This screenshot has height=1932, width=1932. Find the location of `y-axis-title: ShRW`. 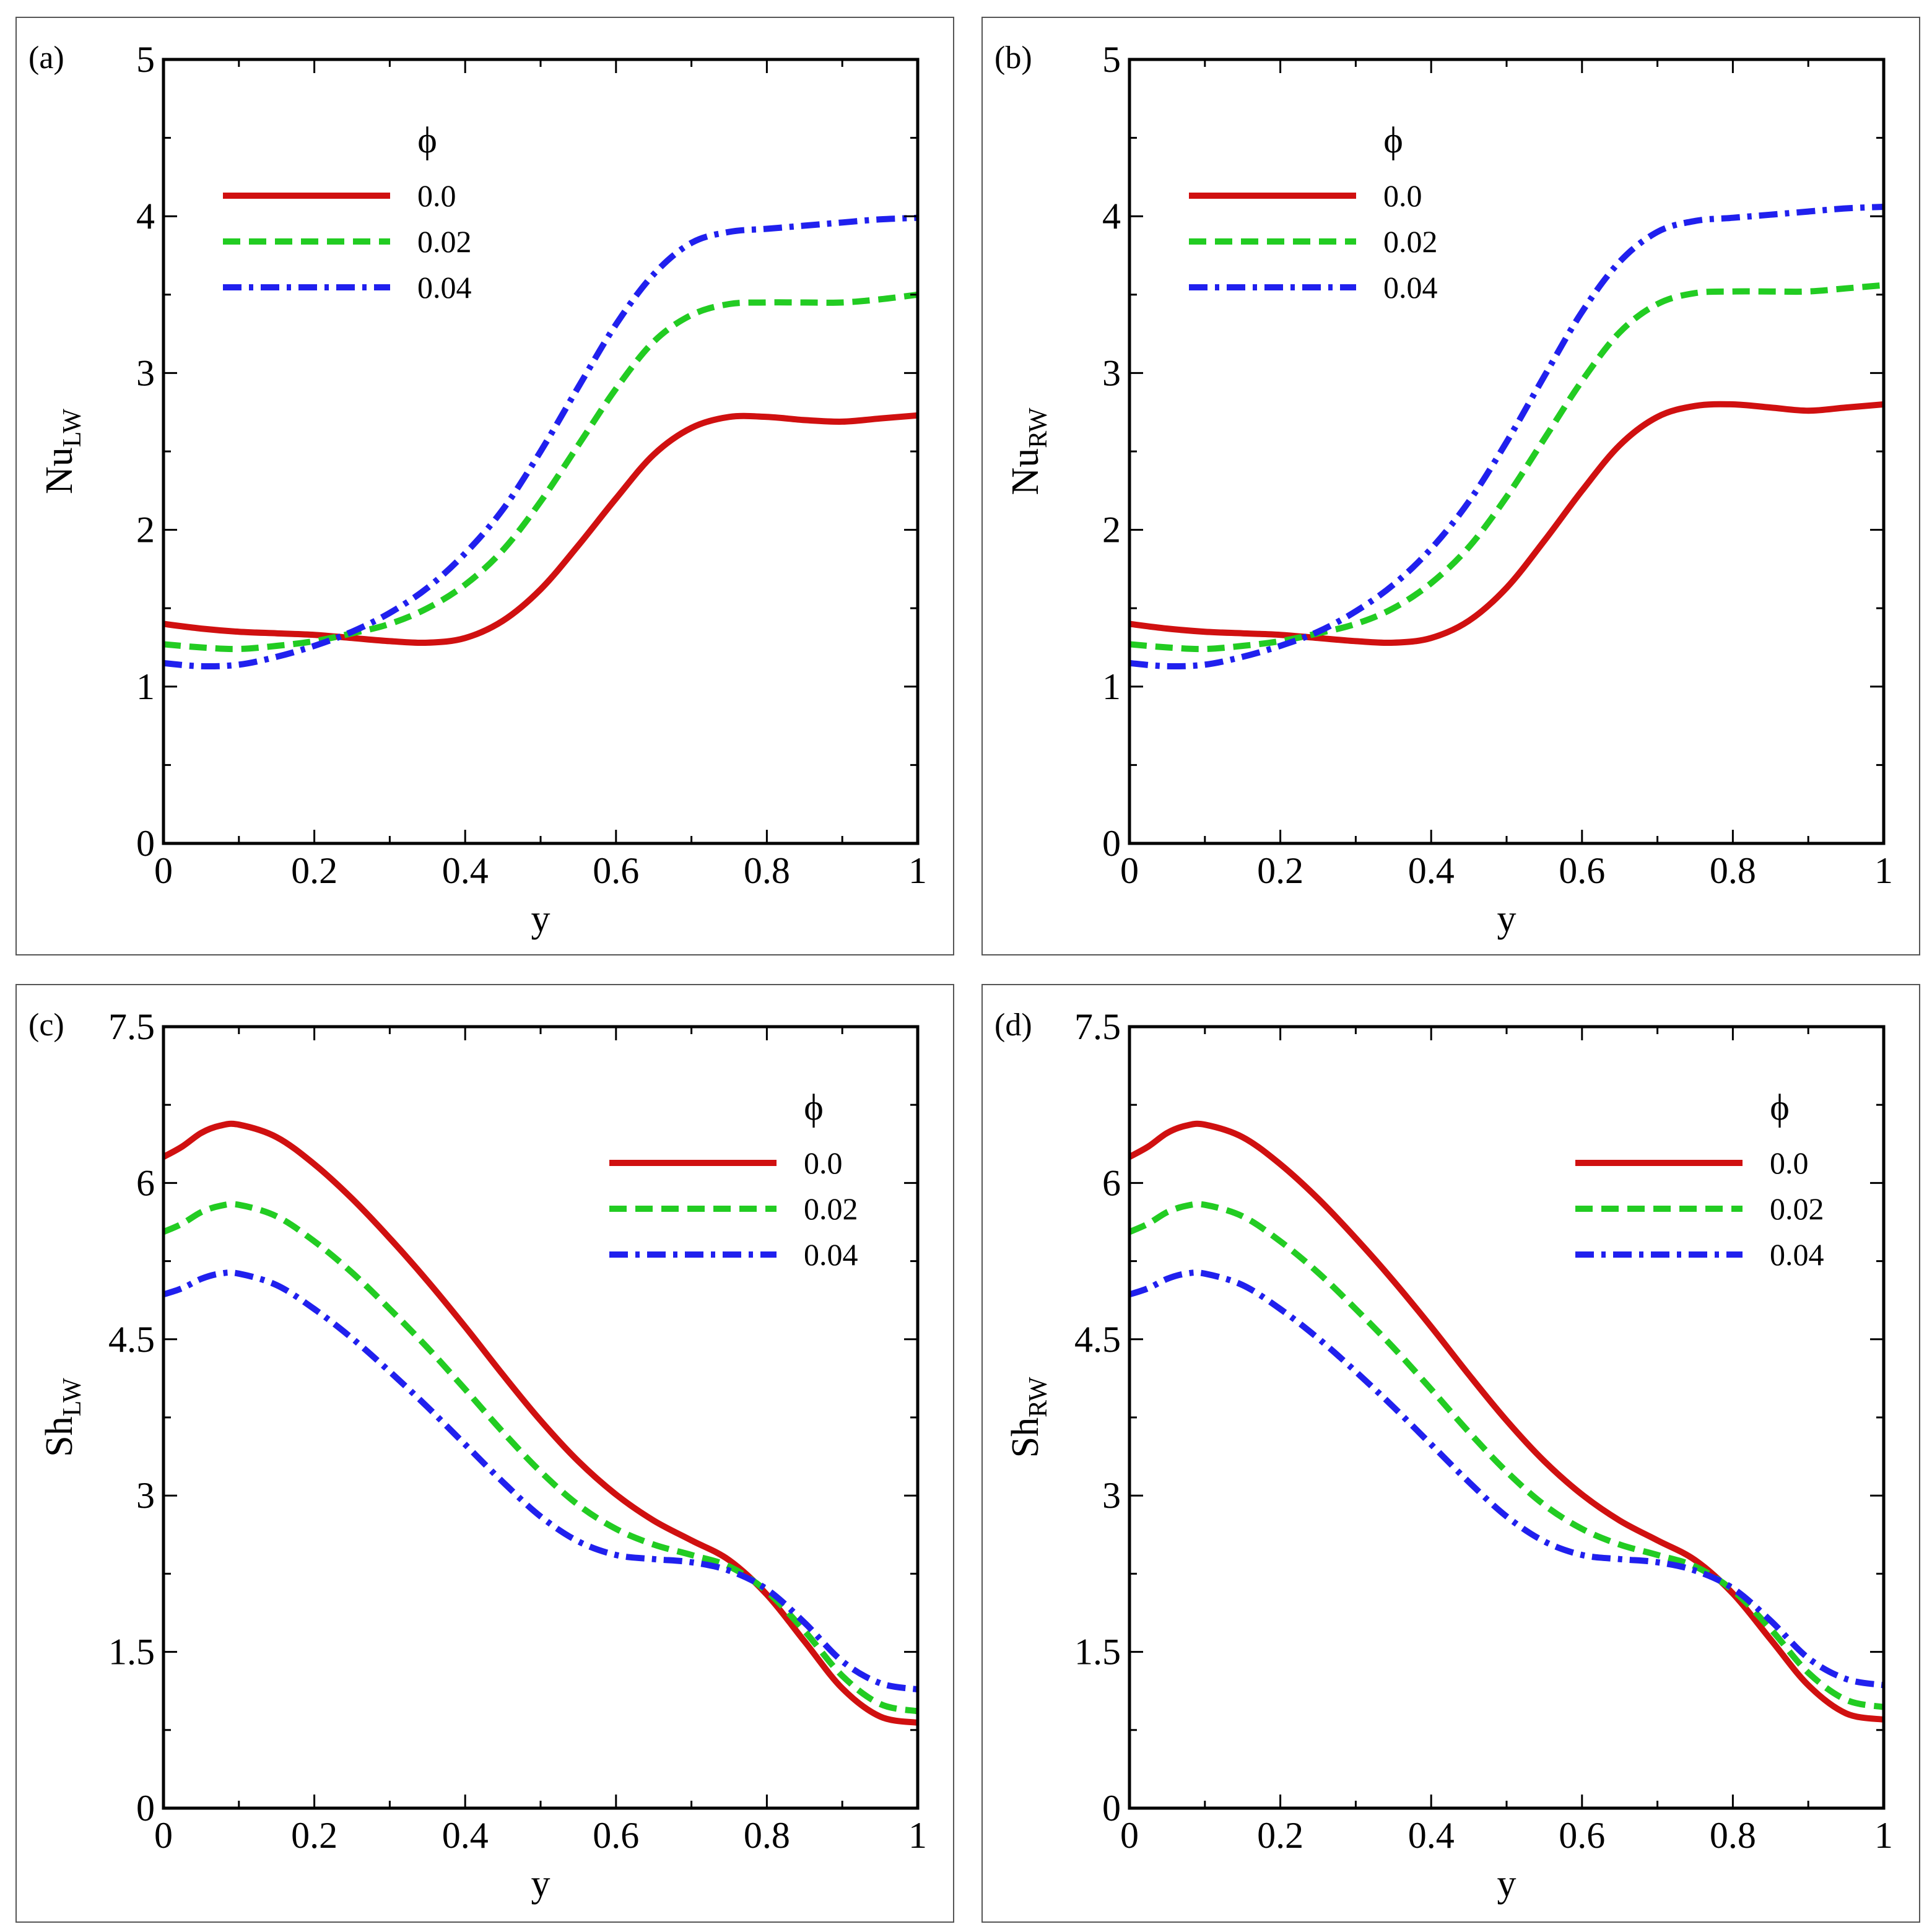

y-axis-title: ShRW is located at coordinates (1028, 1417).